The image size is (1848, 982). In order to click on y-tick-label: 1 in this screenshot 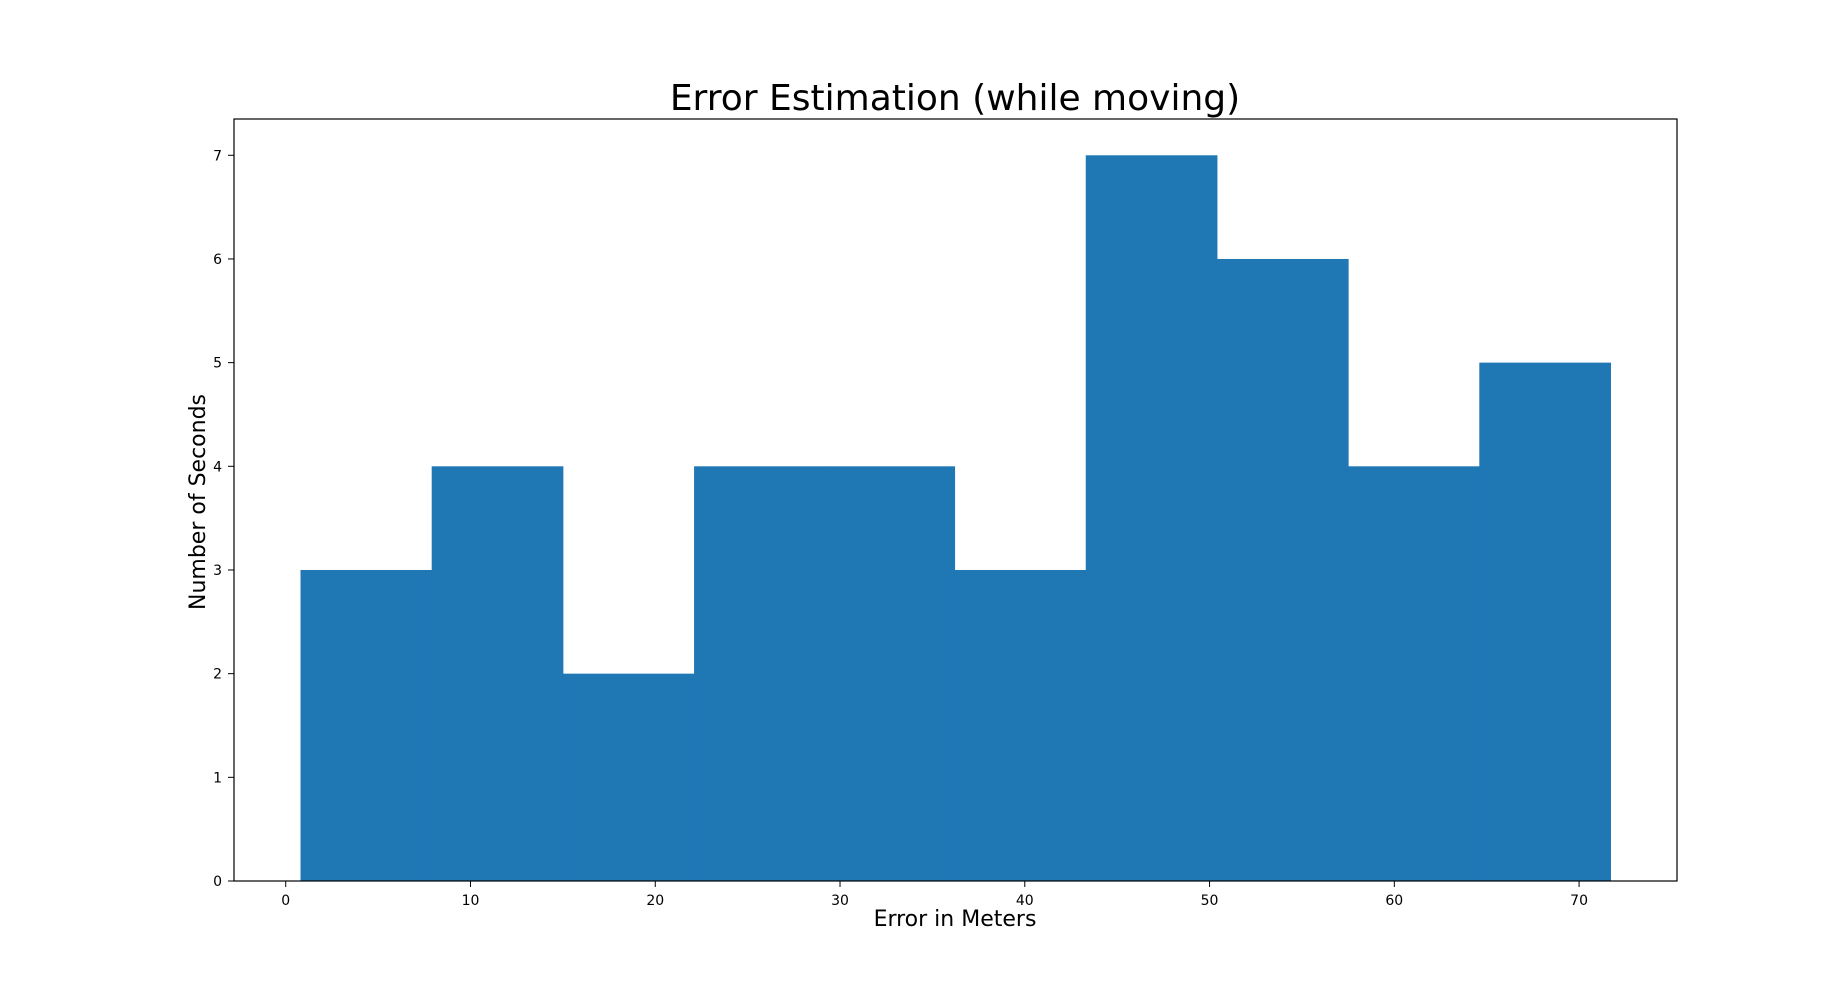, I will do `click(217, 778)`.